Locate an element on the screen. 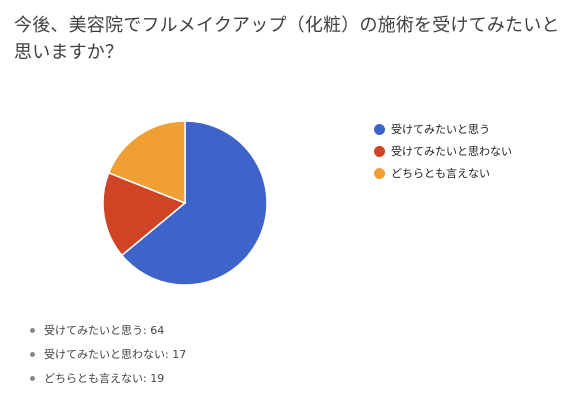 This screenshot has width=576, height=400. legend-item-2: どちらとも言えない is located at coordinates (443, 173).